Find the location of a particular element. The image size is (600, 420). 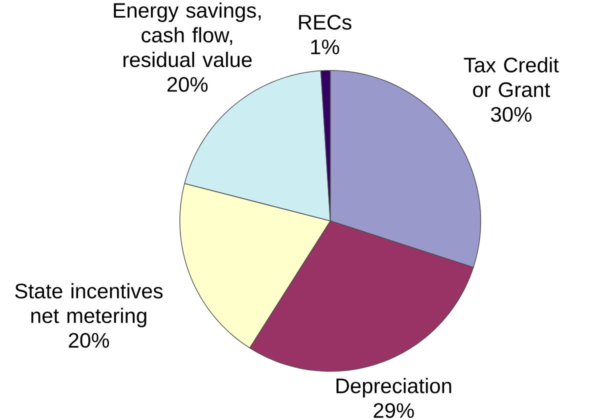

slice-label: State incentives net metering is located at coordinates (89, 305).